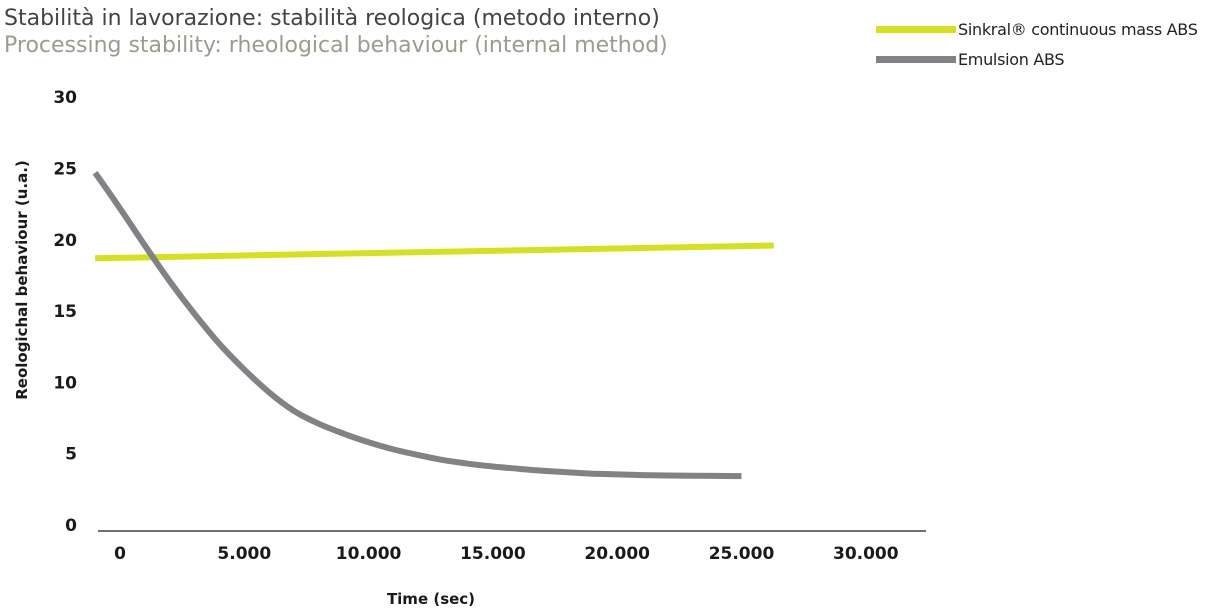 This screenshot has width=1223, height=610. I want to click on x-tick-labels: 0 5.000 10.000 15.000 20.000 25.000 30.000, so click(506, 554).